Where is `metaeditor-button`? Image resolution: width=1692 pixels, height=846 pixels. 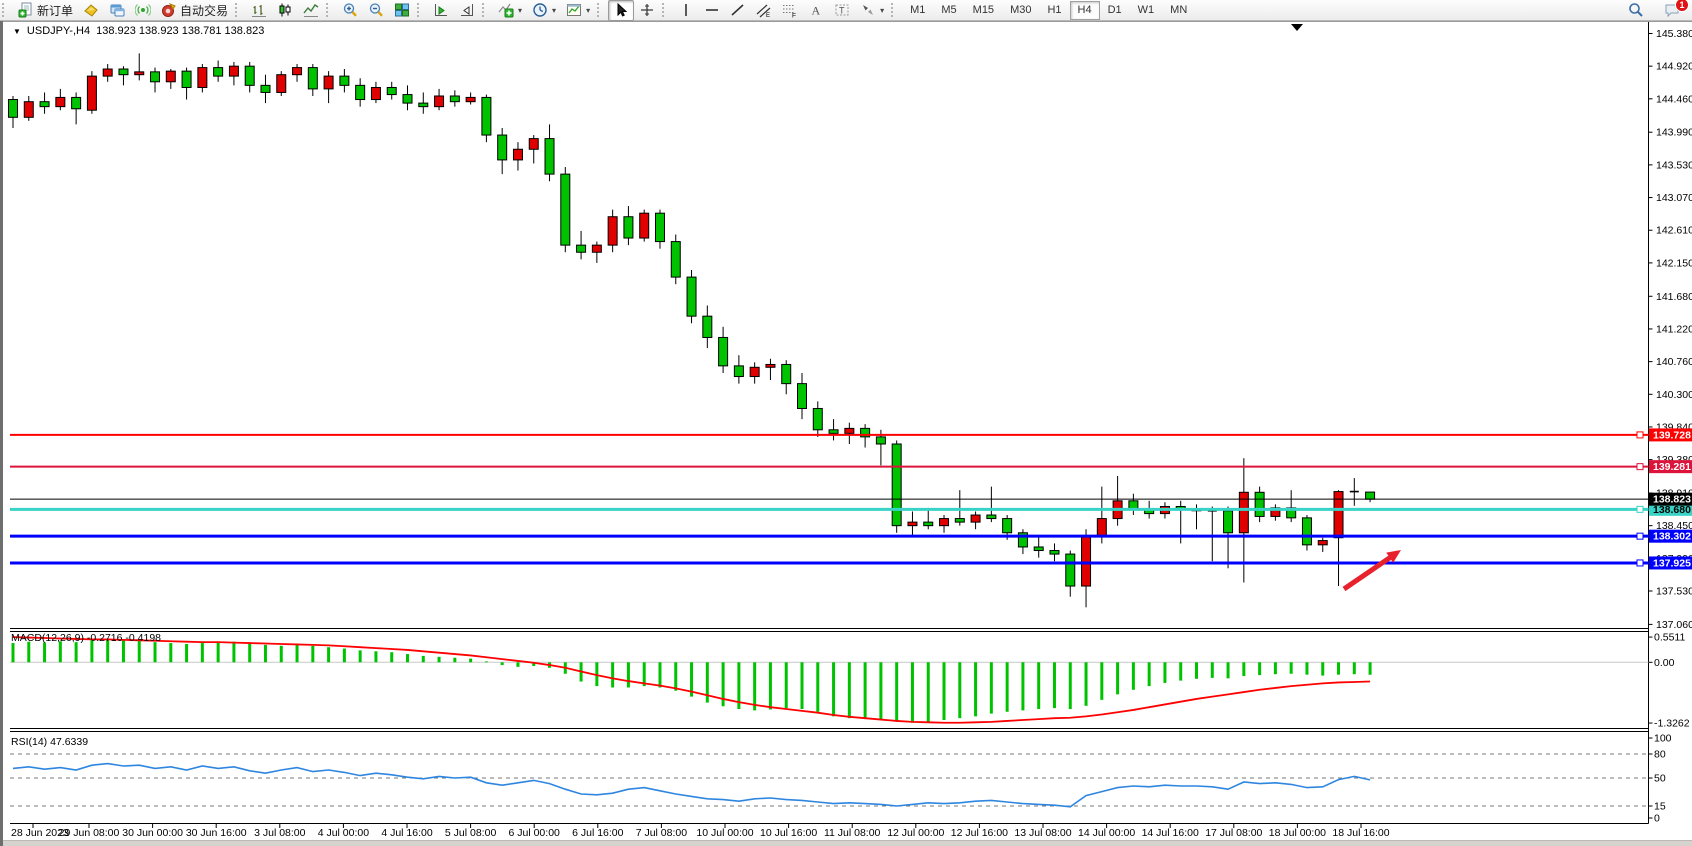 metaeditor-button is located at coordinates (91, 10).